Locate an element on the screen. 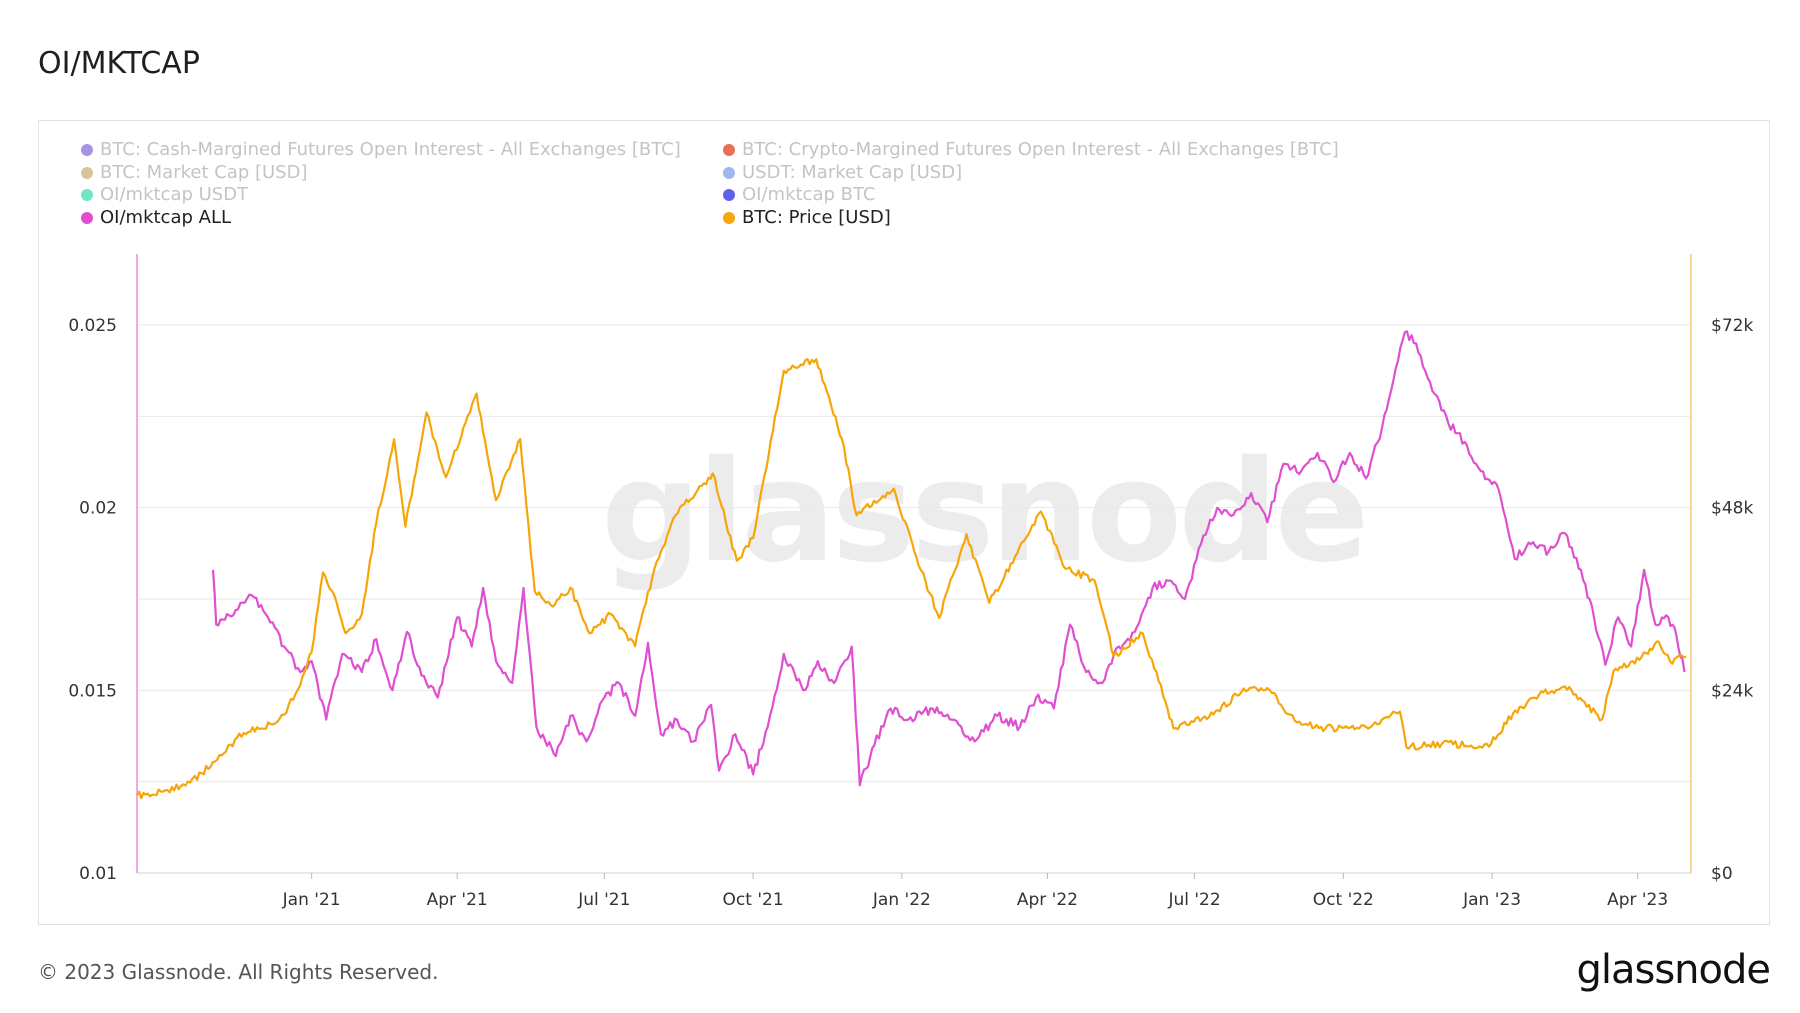 Image resolution: width=1800 pixels, height=1013 pixels. legend-label: BTC: Price [USD] is located at coordinates (816, 217).